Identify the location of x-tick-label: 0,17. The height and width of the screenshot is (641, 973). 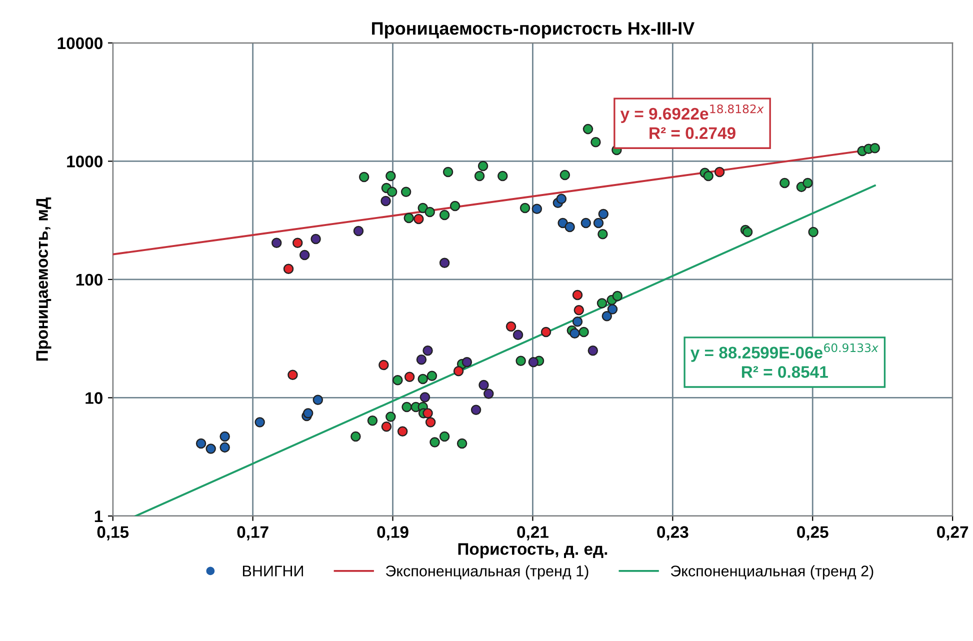
(252, 533).